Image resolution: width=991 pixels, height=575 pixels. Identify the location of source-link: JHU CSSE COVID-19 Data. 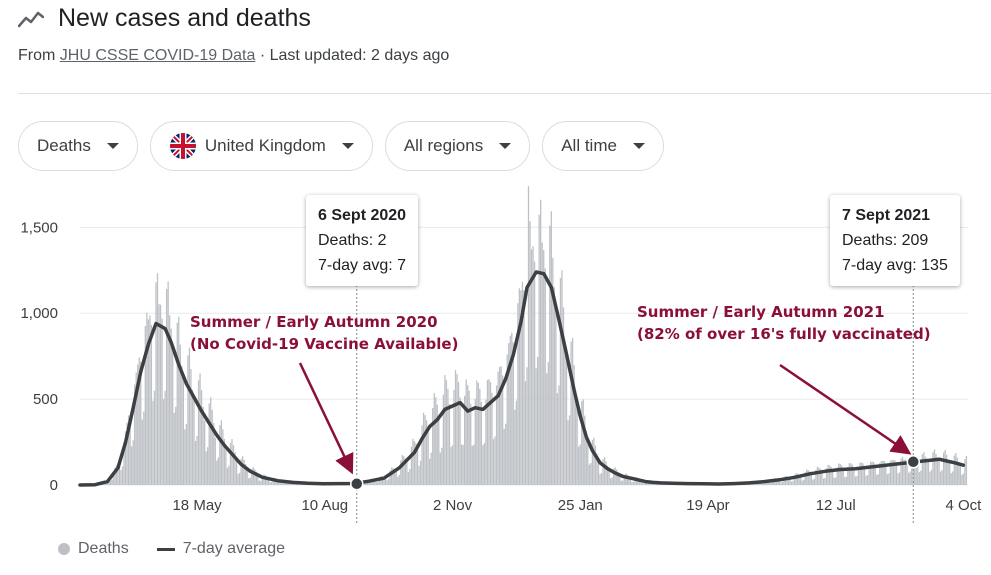
(157, 55).